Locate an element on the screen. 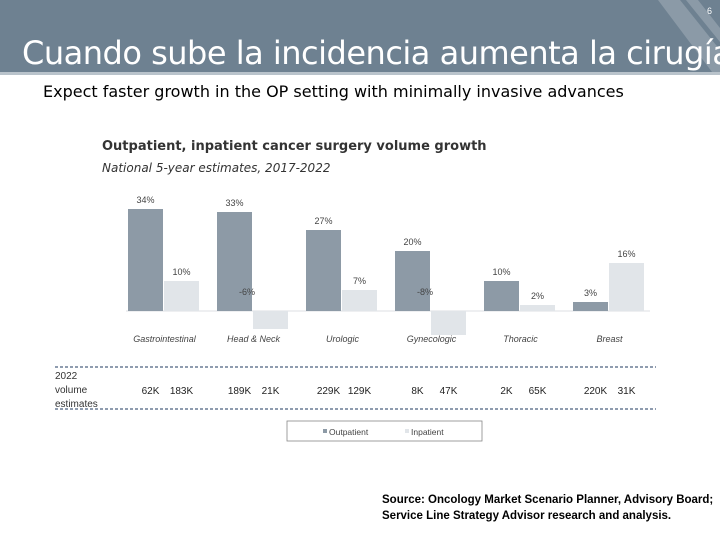 This screenshot has width=720, height=540. volume-label: 189K is located at coordinates (240, 391).